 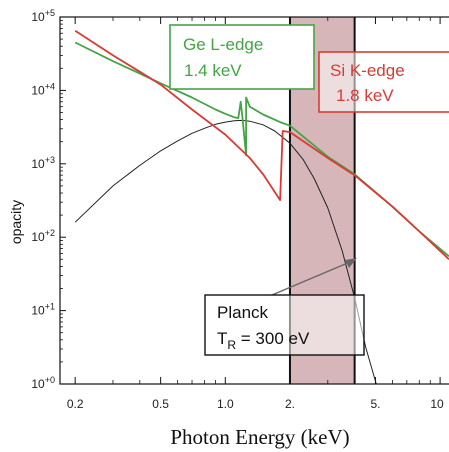 I want to click on planck-annotation: Planck TR = 300 eV, so click(x=284, y=307).